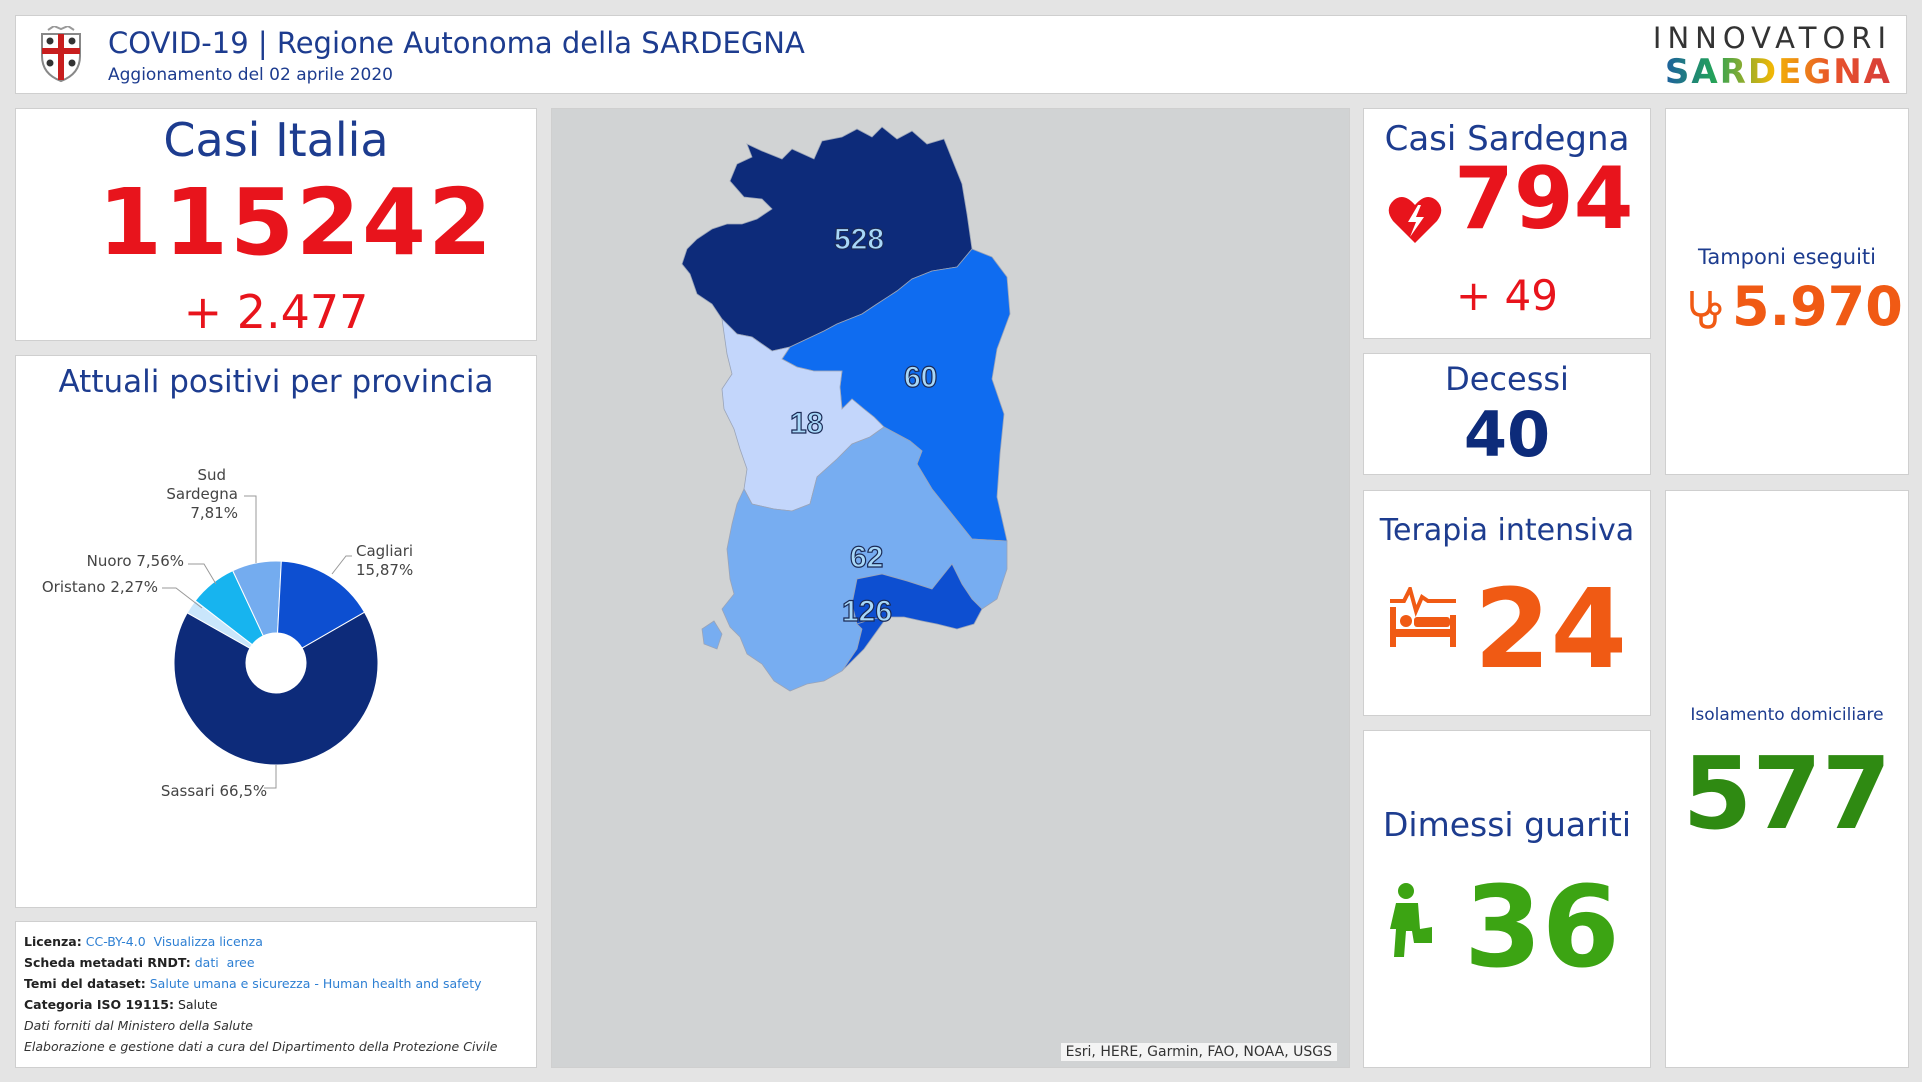 Image resolution: width=1922 pixels, height=1082 pixels. Describe the element at coordinates (197, 1004) in the screenshot. I see `iso-category-value: Salute` at that location.